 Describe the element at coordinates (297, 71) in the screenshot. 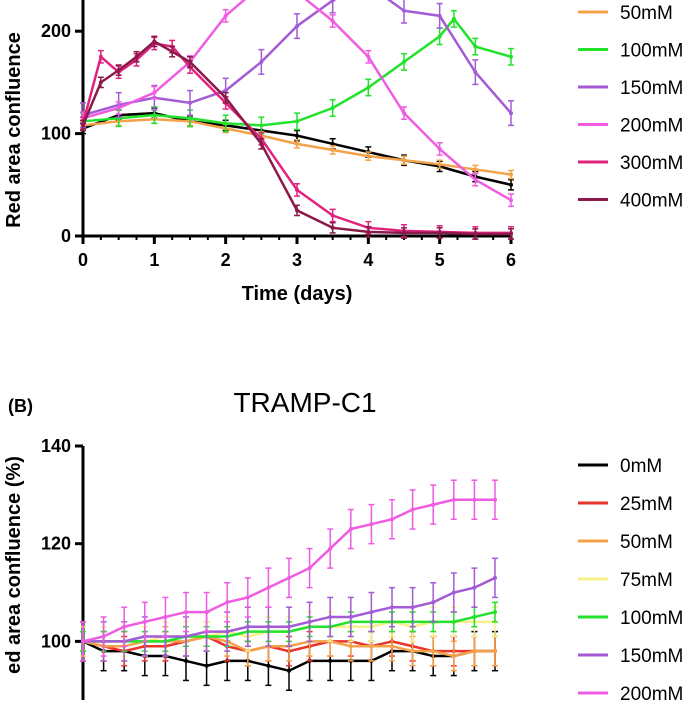

I see `series-line` at that location.